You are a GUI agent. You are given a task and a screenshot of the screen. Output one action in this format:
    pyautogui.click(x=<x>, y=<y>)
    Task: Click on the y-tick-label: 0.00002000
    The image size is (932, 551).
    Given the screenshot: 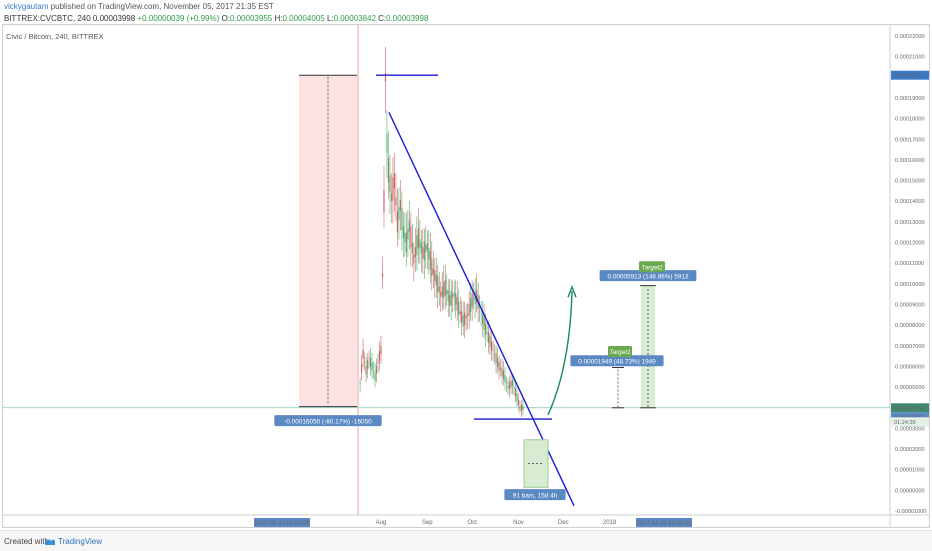 What is the action you would take?
    pyautogui.click(x=910, y=450)
    